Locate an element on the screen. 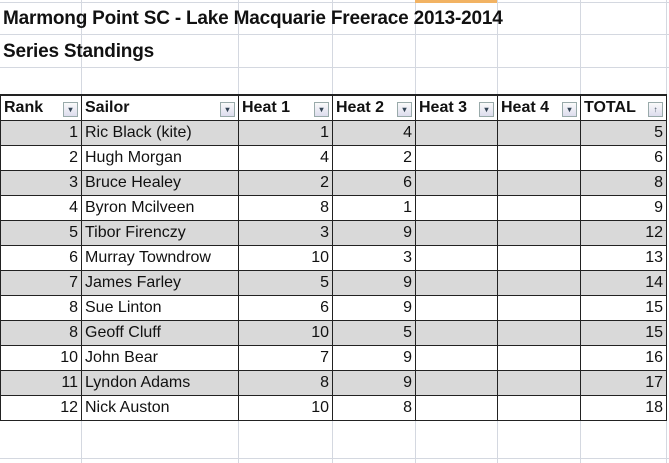 This screenshot has height=463, width=669. cell-sailor: Sue Linton is located at coordinates (160, 308).